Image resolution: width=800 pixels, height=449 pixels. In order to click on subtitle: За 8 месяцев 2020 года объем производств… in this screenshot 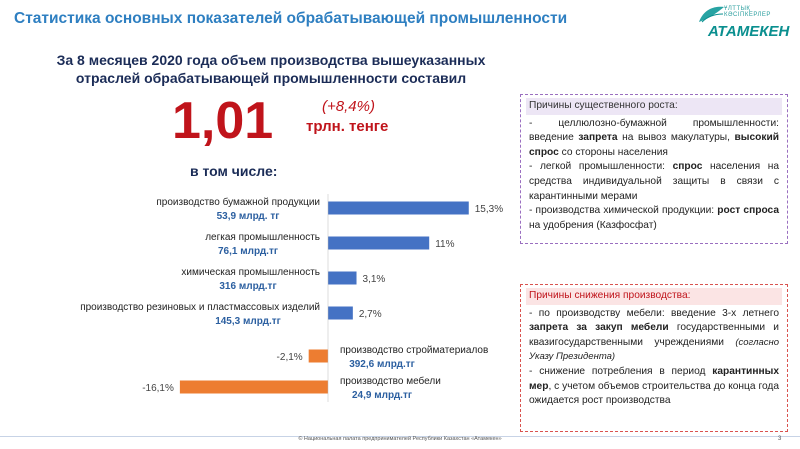, I will do `click(271, 69)`.